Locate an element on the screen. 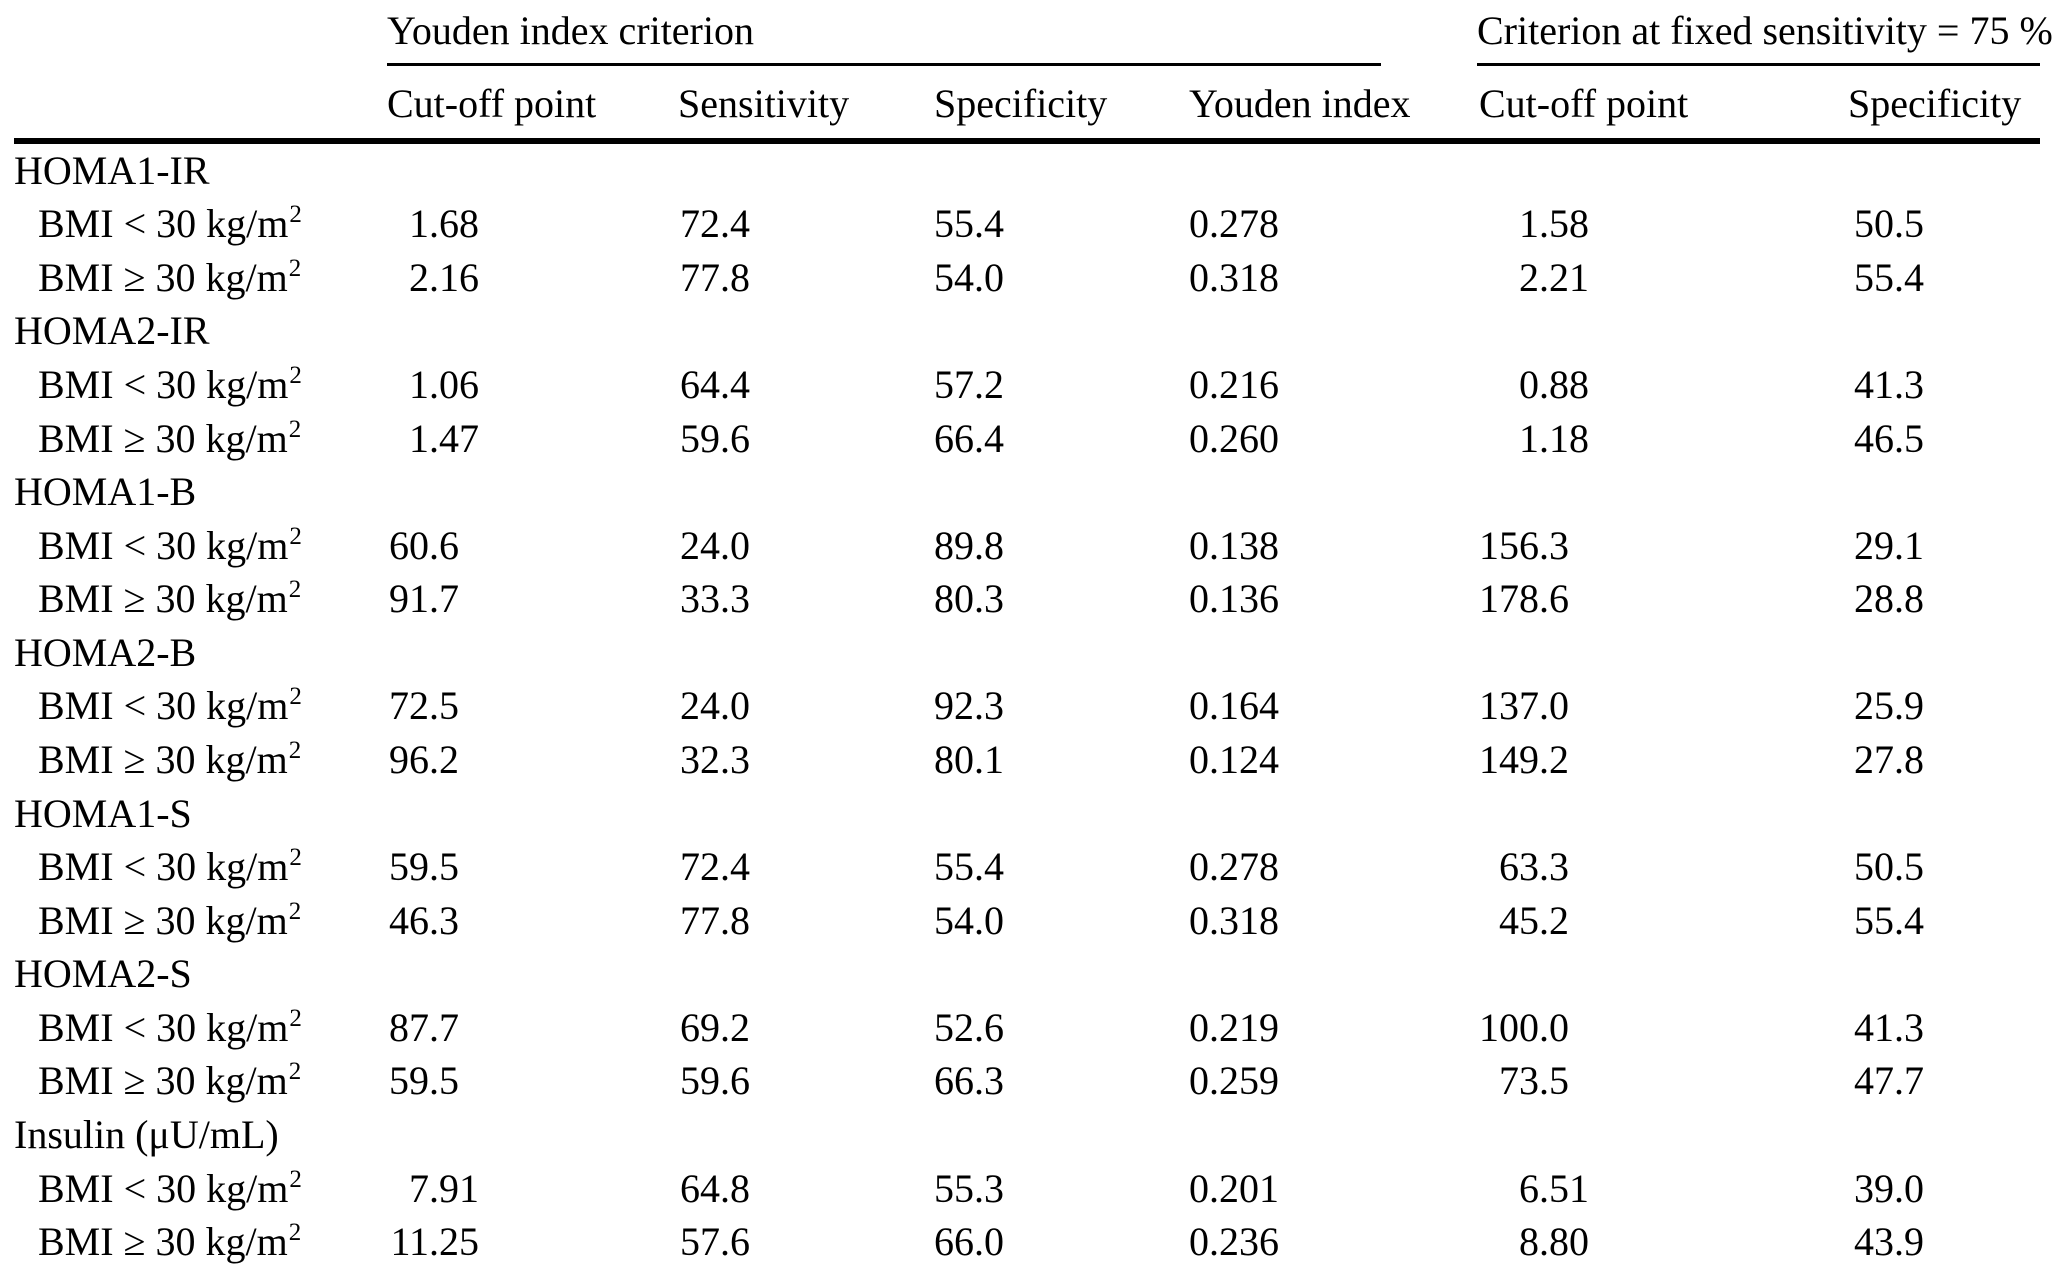 This screenshot has height=1273, width=2056. cell-cutoff: 1.06 is located at coordinates (444, 385).